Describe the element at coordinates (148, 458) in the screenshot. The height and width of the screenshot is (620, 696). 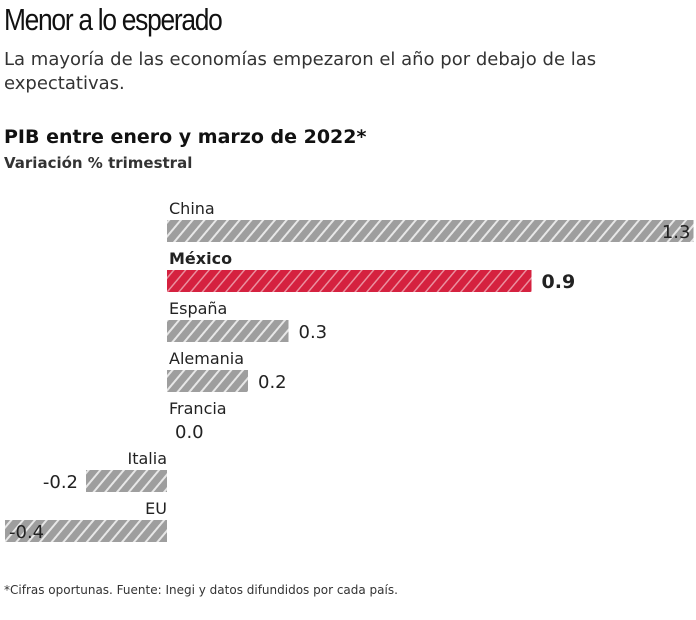
I see `category-label: Italia` at that location.